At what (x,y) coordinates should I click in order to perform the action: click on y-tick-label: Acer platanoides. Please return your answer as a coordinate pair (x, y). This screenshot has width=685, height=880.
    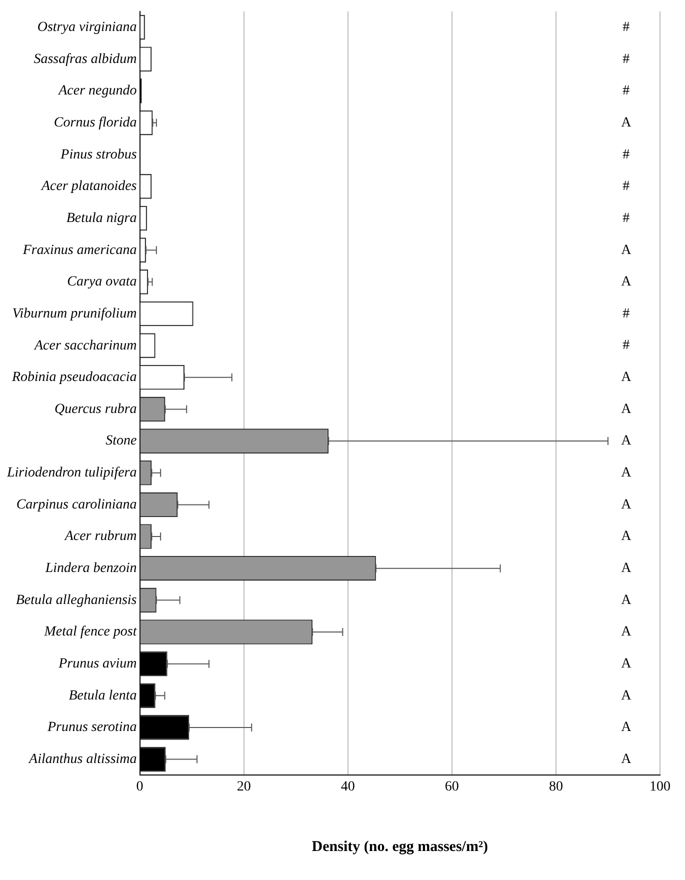
    Looking at the image, I should click on (89, 186).